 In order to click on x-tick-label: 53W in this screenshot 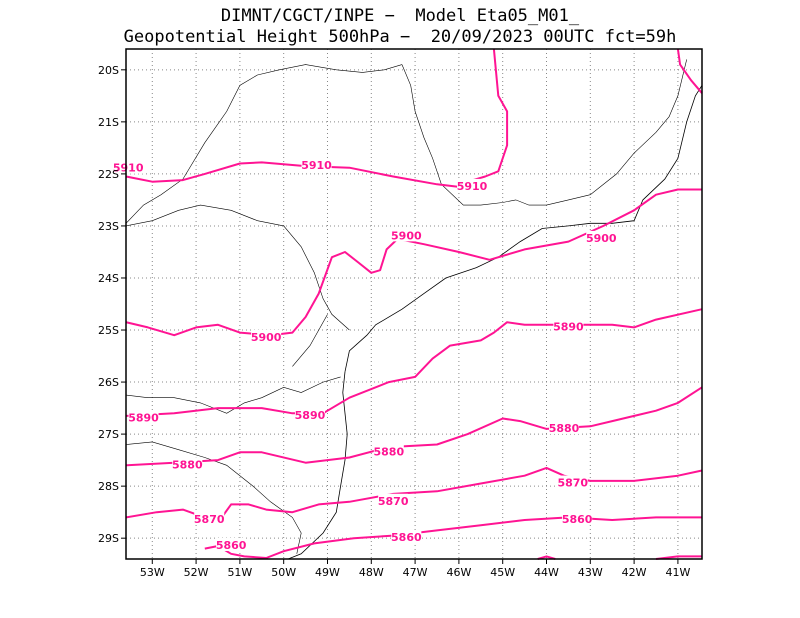, I will do `click(152, 572)`.